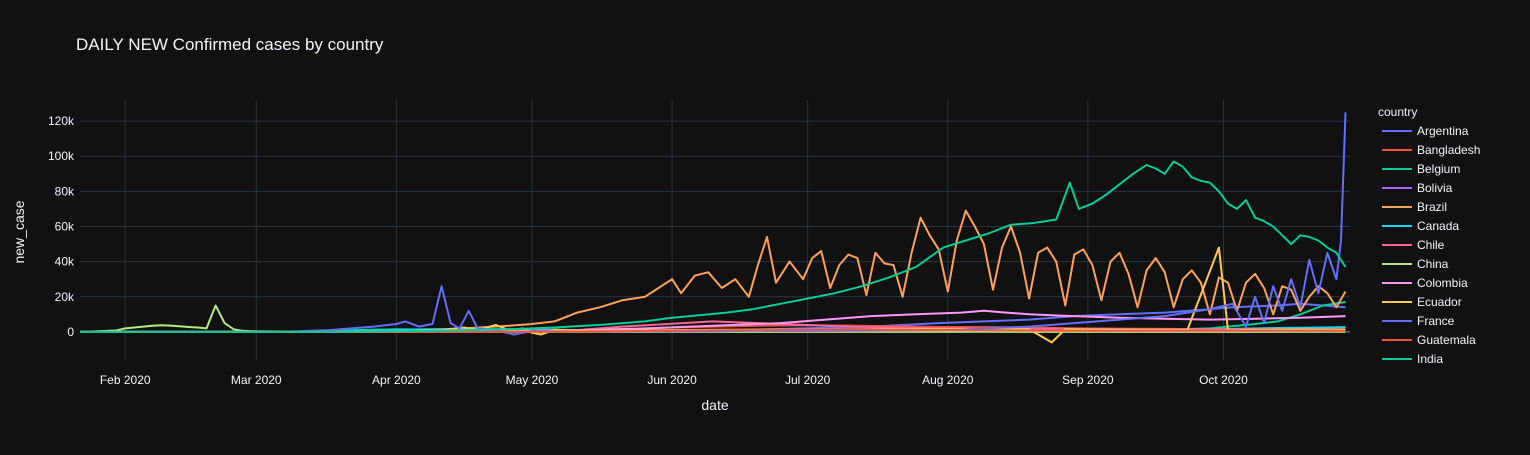 Image resolution: width=1530 pixels, height=455 pixels. What do you see at coordinates (1223, 380) in the screenshot?
I see `x-tick-label: Oct 2020` at bounding box center [1223, 380].